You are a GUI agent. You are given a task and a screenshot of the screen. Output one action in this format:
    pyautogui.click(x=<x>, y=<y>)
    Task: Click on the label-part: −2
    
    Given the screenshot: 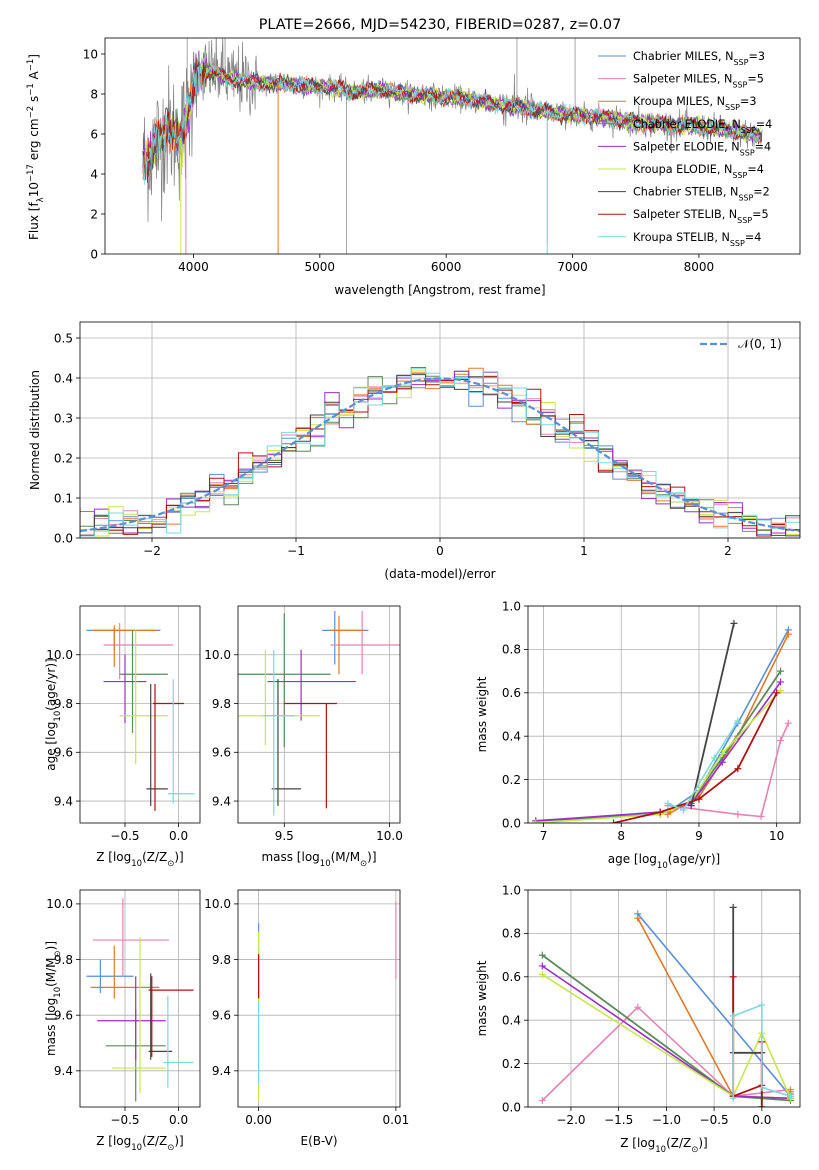 What is the action you would take?
    pyautogui.click(x=31, y=112)
    